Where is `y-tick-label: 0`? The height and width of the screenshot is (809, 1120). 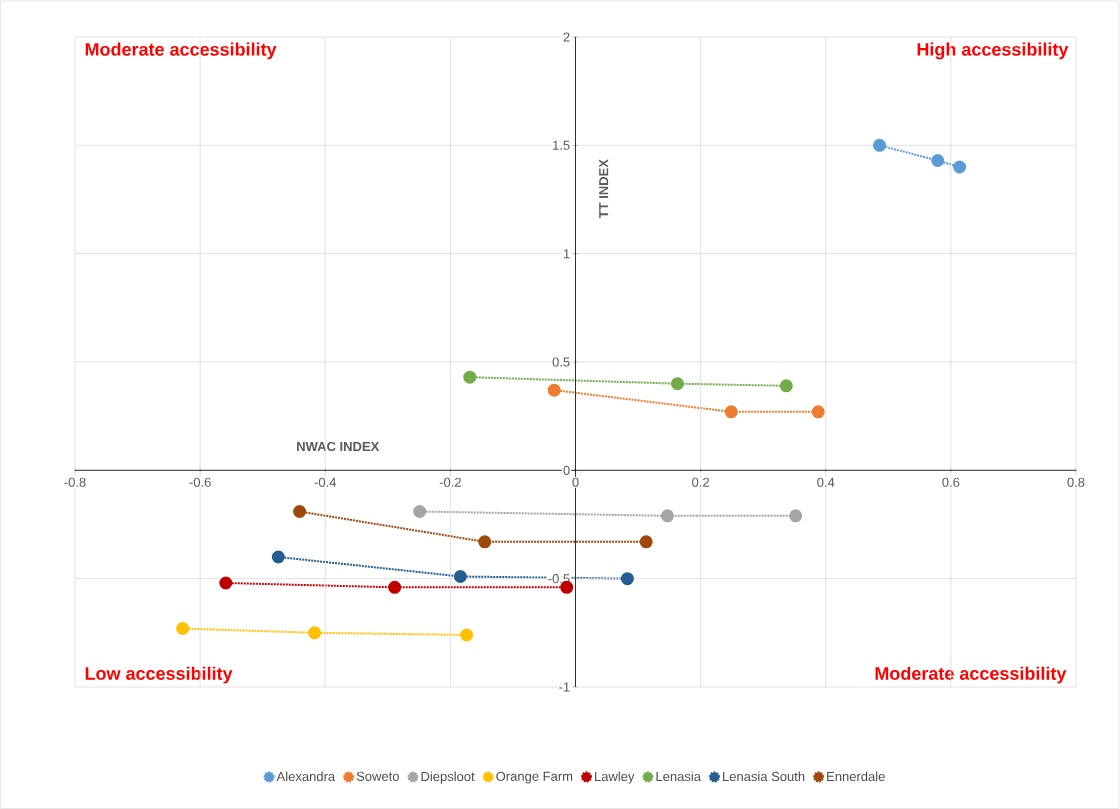
y-tick-label: 0 is located at coordinates (566, 470).